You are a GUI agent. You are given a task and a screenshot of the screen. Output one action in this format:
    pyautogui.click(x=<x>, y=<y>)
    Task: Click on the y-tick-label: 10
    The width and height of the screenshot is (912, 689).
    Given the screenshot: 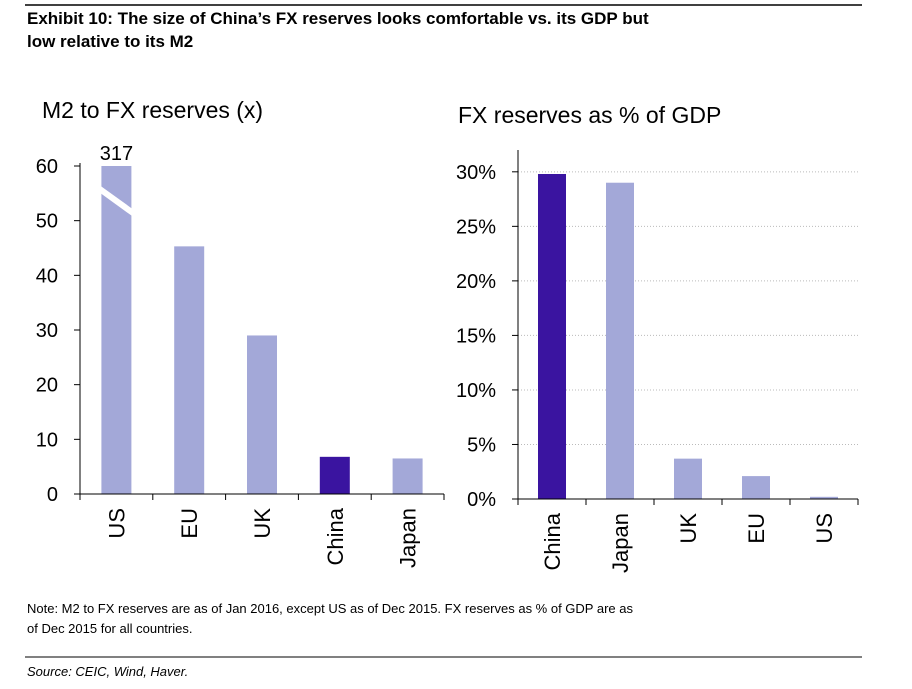 What is the action you would take?
    pyautogui.click(x=47, y=440)
    